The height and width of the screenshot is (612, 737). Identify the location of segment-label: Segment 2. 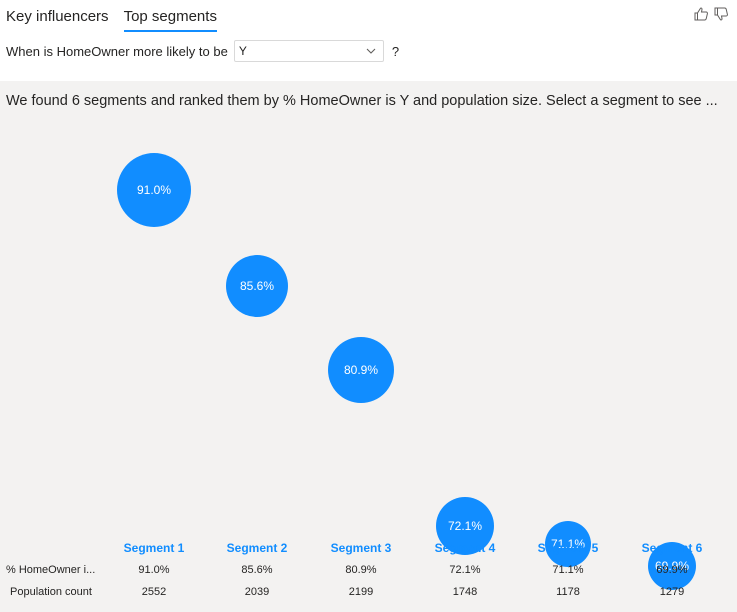
(257, 548).